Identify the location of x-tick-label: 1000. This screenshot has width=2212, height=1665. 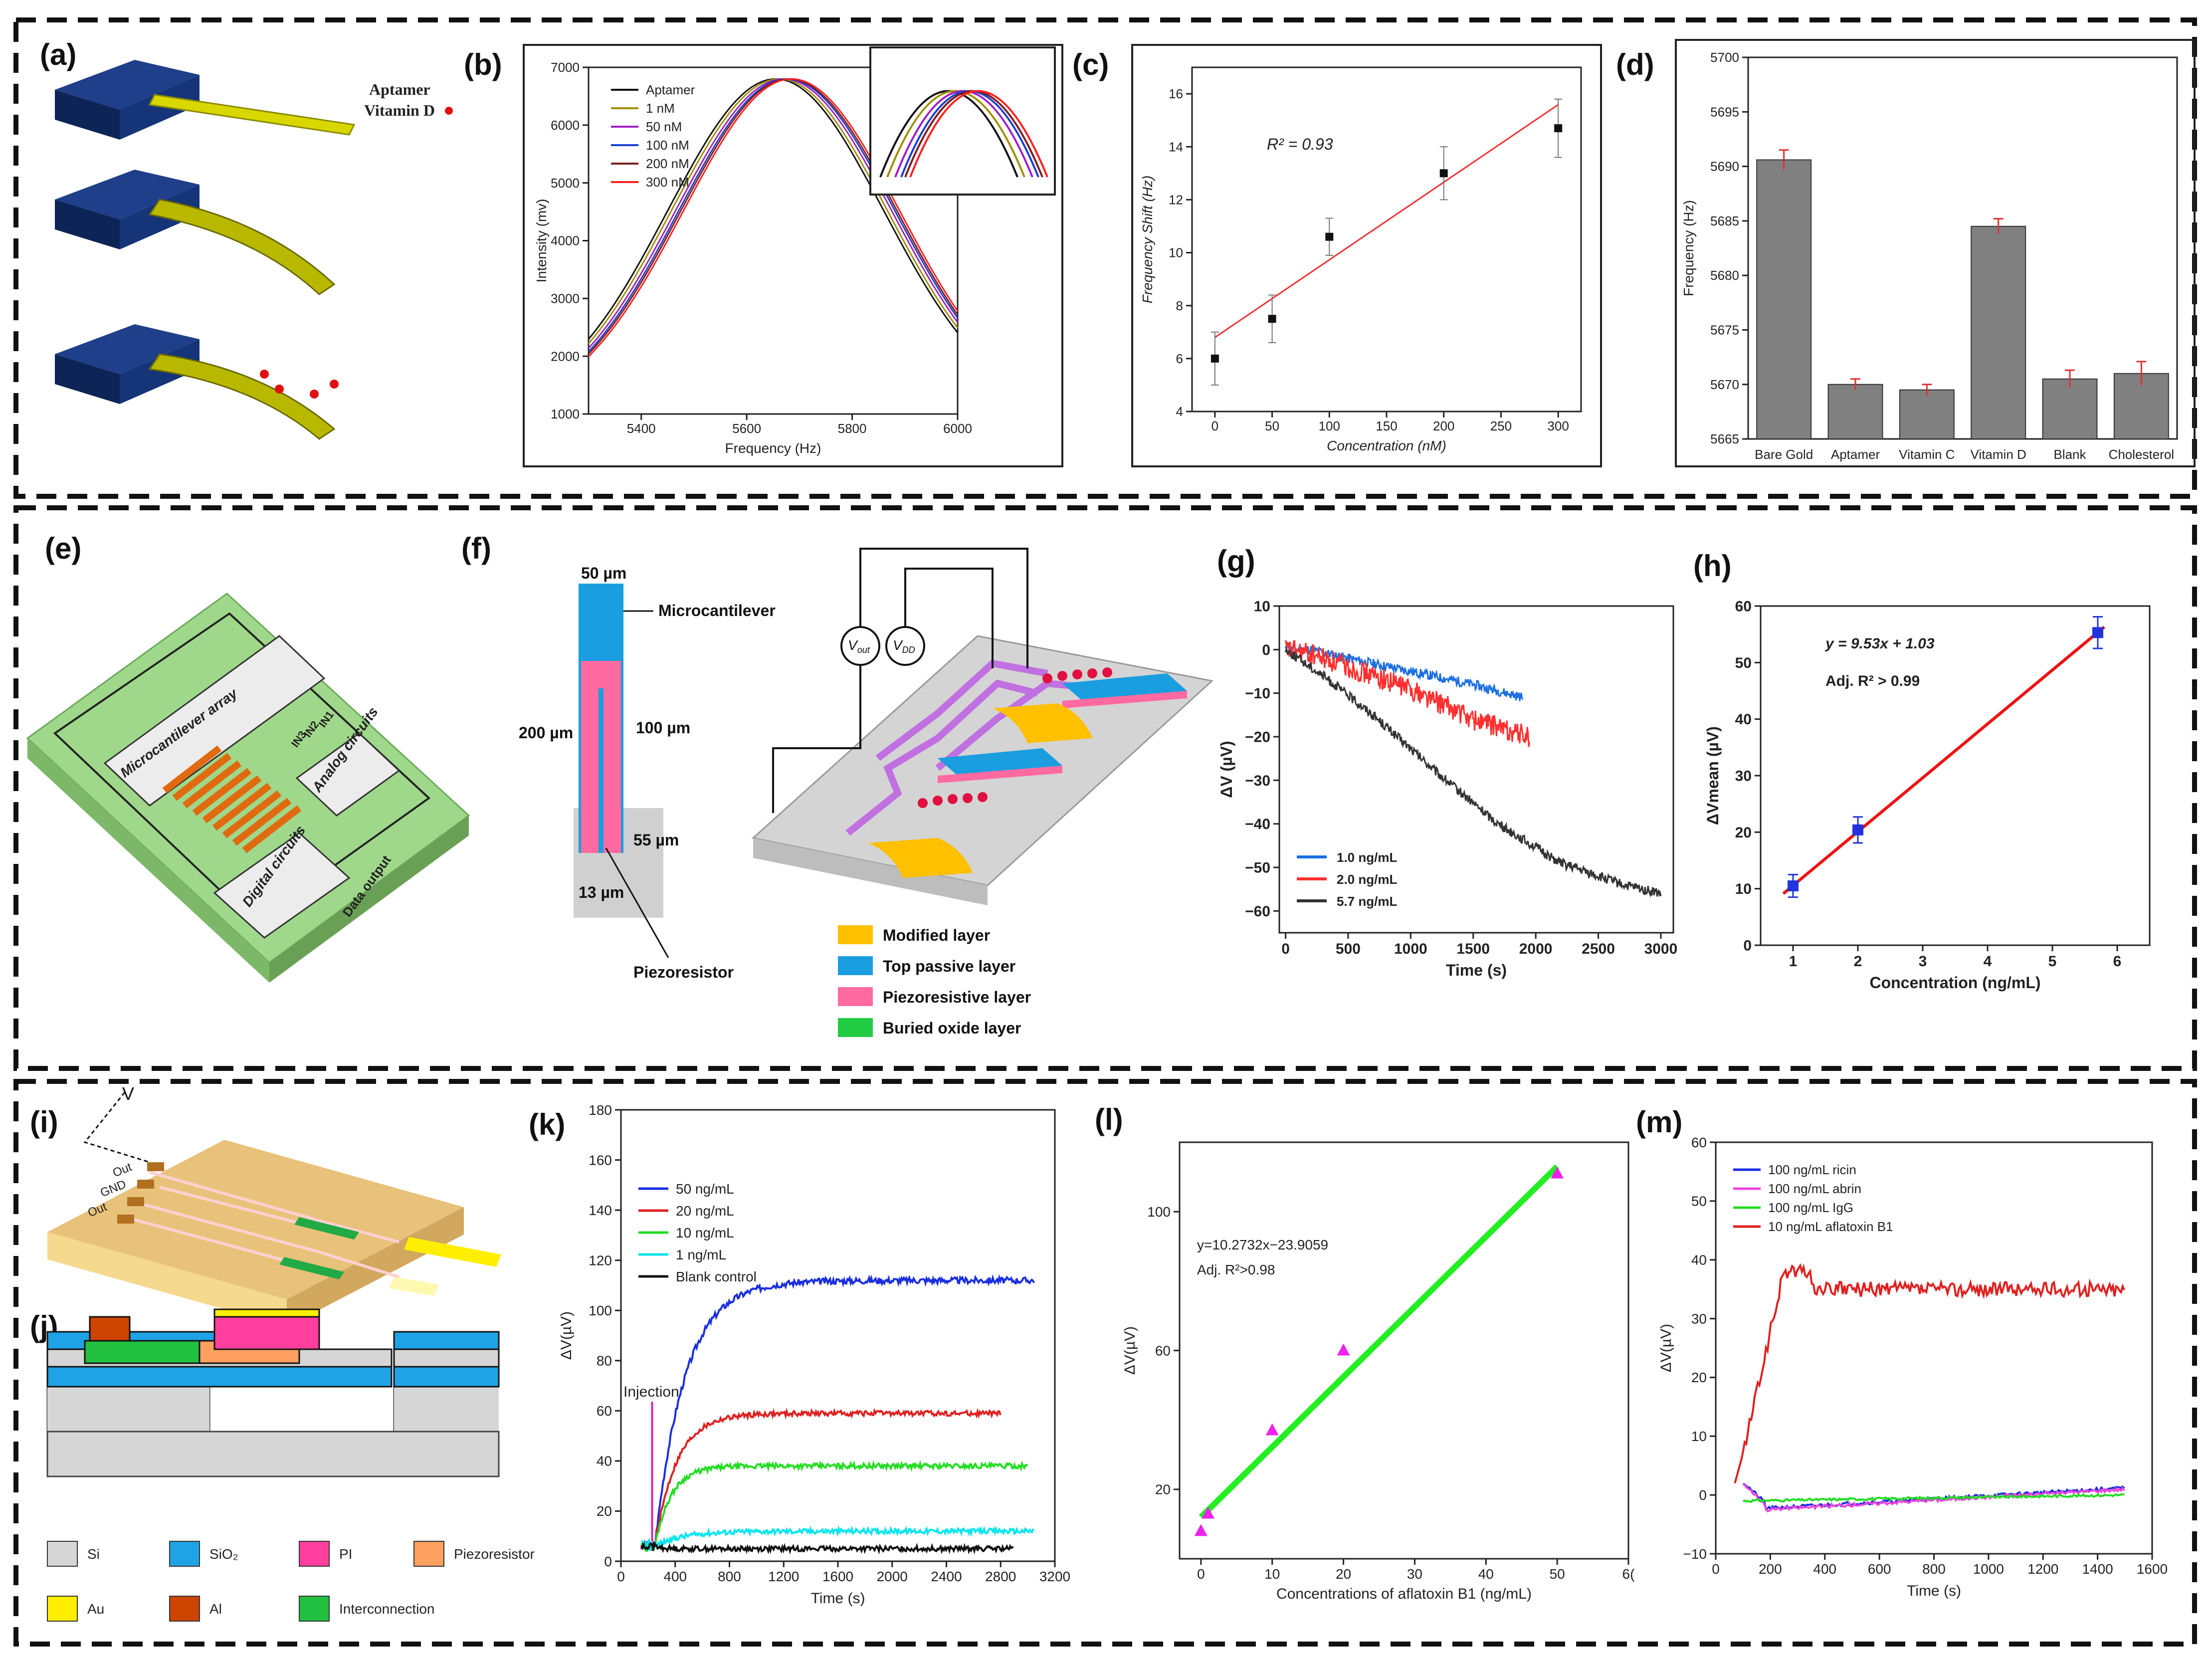
(1410, 949).